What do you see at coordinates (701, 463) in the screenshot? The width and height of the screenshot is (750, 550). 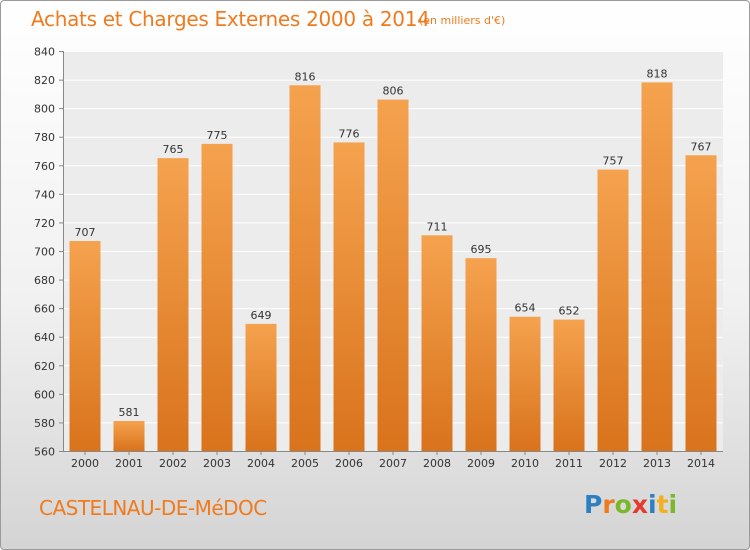 I see `x-tick-label: 2014` at bounding box center [701, 463].